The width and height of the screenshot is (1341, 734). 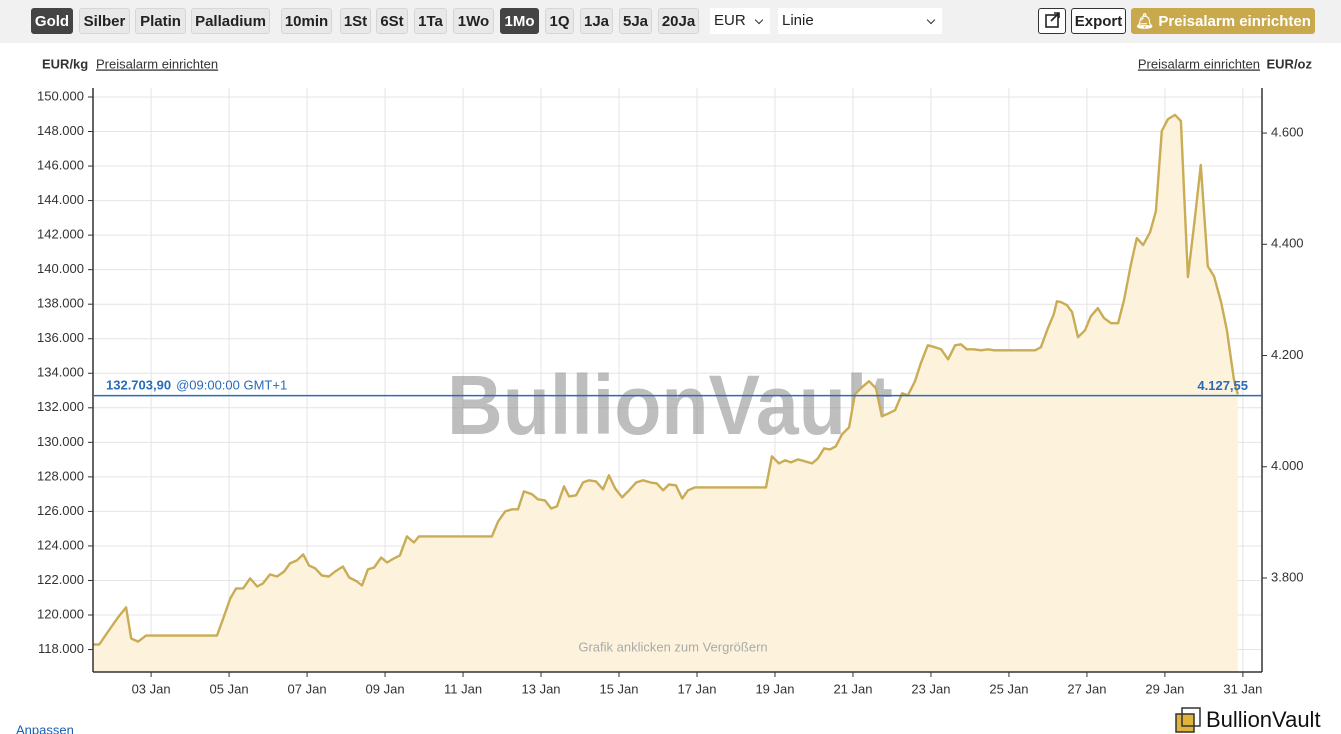 What do you see at coordinates (1242, 688) in the screenshot?
I see `x-tick-label: 31 Jan` at bounding box center [1242, 688].